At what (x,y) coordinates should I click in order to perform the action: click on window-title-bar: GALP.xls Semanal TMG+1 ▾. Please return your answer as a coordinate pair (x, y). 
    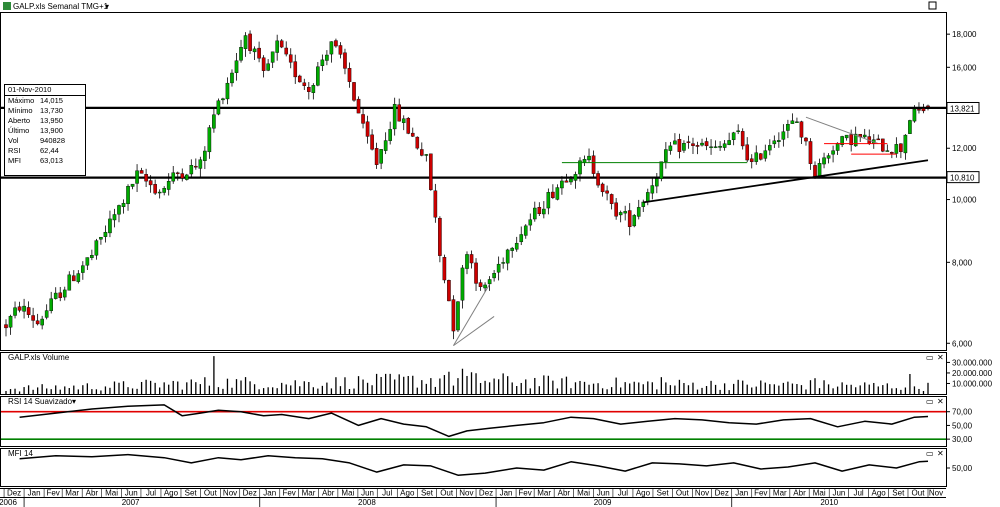
    Looking at the image, I should click on (470, 6).